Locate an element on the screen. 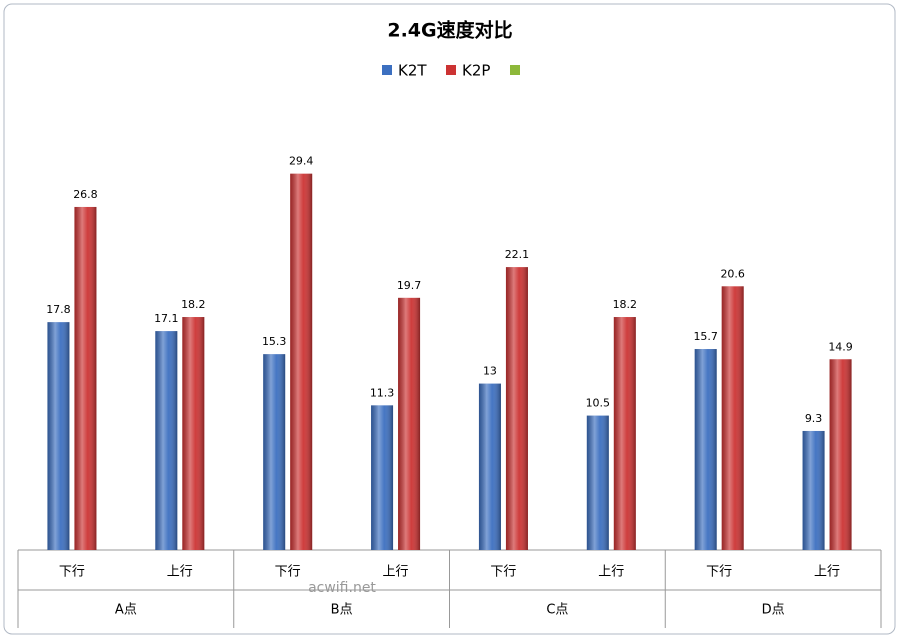 The height and width of the screenshot is (639, 900). value-label: 15.3 is located at coordinates (274, 341).